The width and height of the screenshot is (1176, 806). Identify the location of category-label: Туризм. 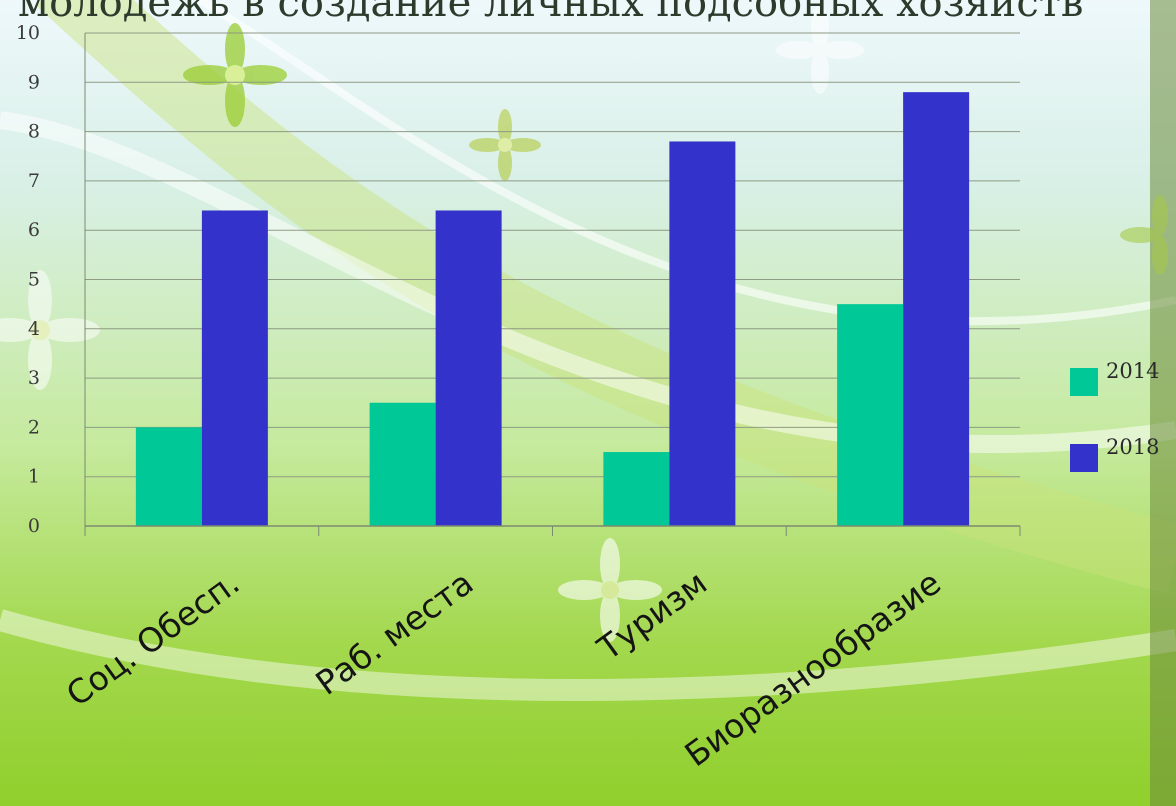
(652, 615).